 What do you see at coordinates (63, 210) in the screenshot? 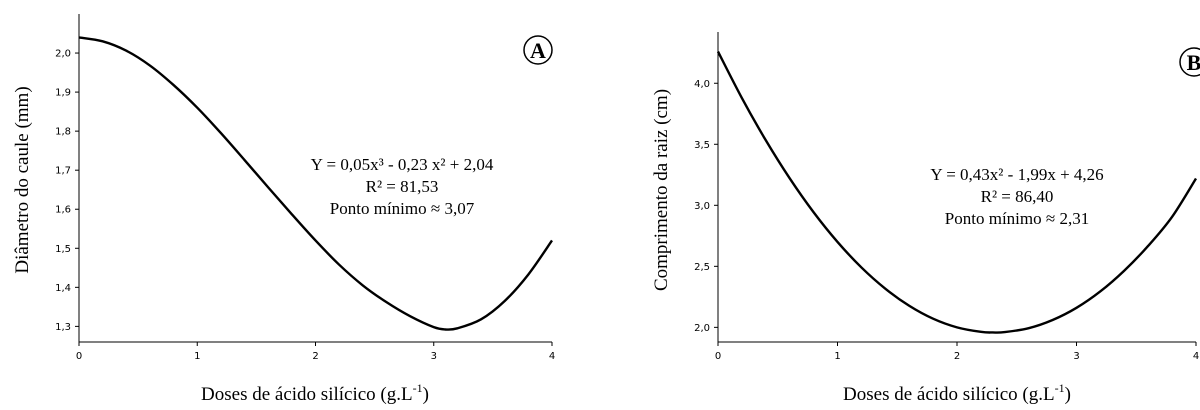
I see `y-tick-label: 1,6` at bounding box center [63, 210].